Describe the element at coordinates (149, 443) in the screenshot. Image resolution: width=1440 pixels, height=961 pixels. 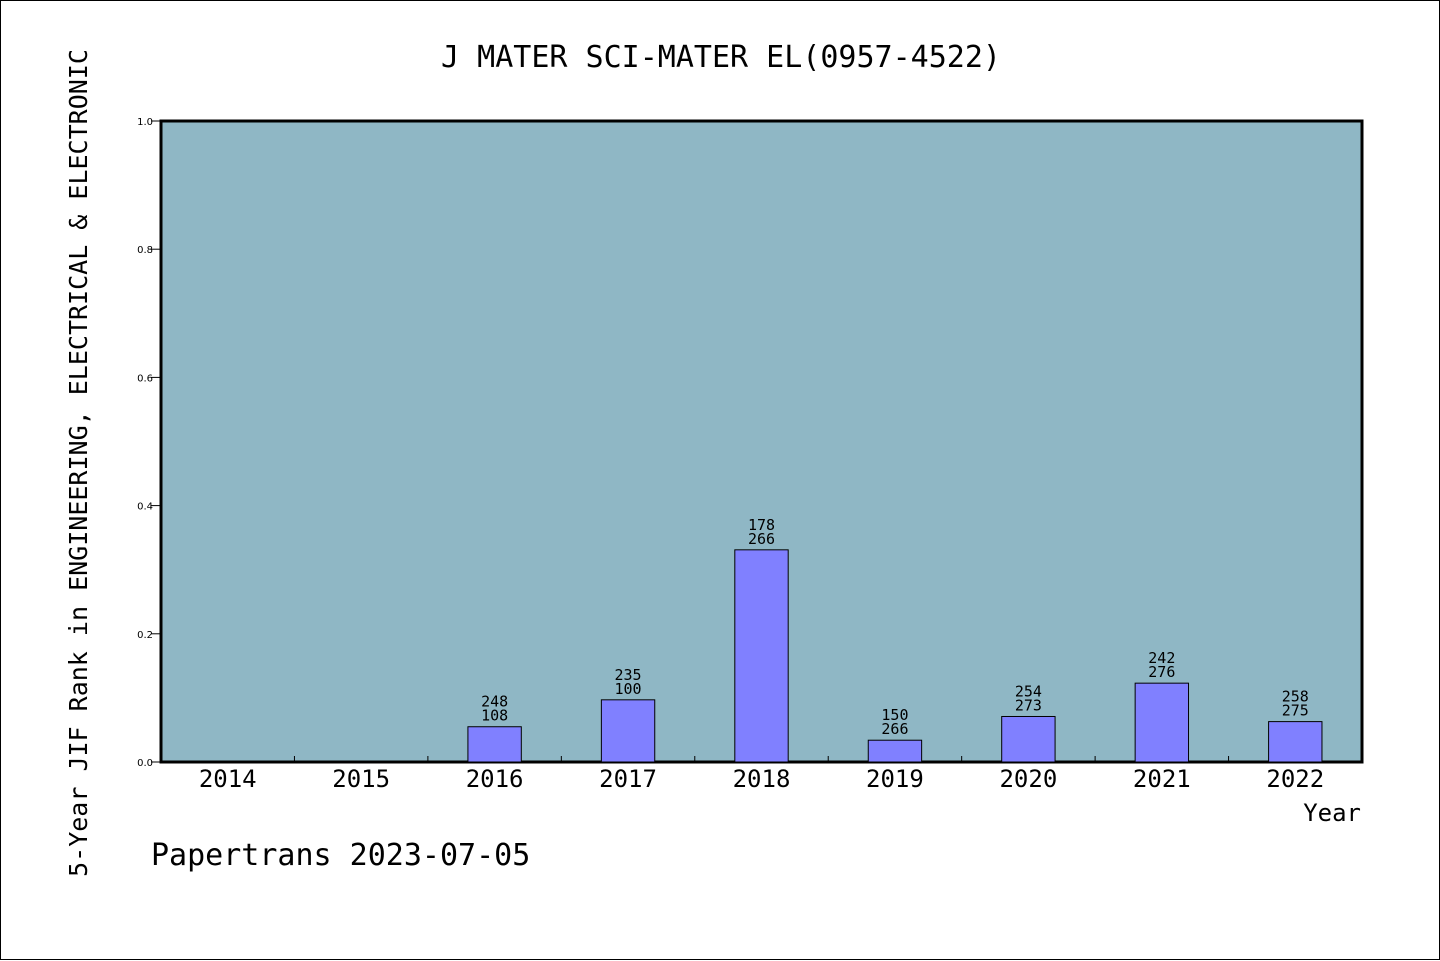
I see `y-axis-ticks: 0.0 0.2 0.4 0.6 0.8 1.0` at that location.